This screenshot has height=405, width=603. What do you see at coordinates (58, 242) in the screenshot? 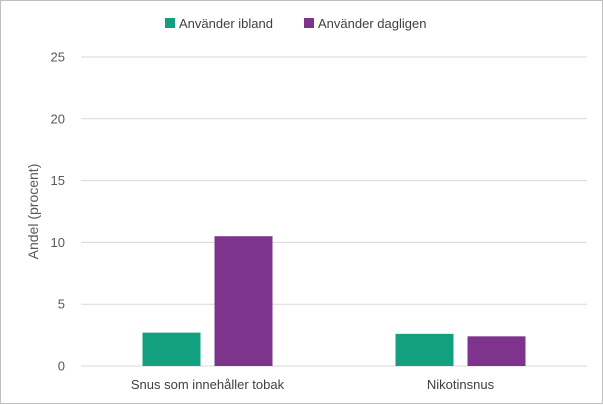
I see `y-tick-label: 10` at bounding box center [58, 242].